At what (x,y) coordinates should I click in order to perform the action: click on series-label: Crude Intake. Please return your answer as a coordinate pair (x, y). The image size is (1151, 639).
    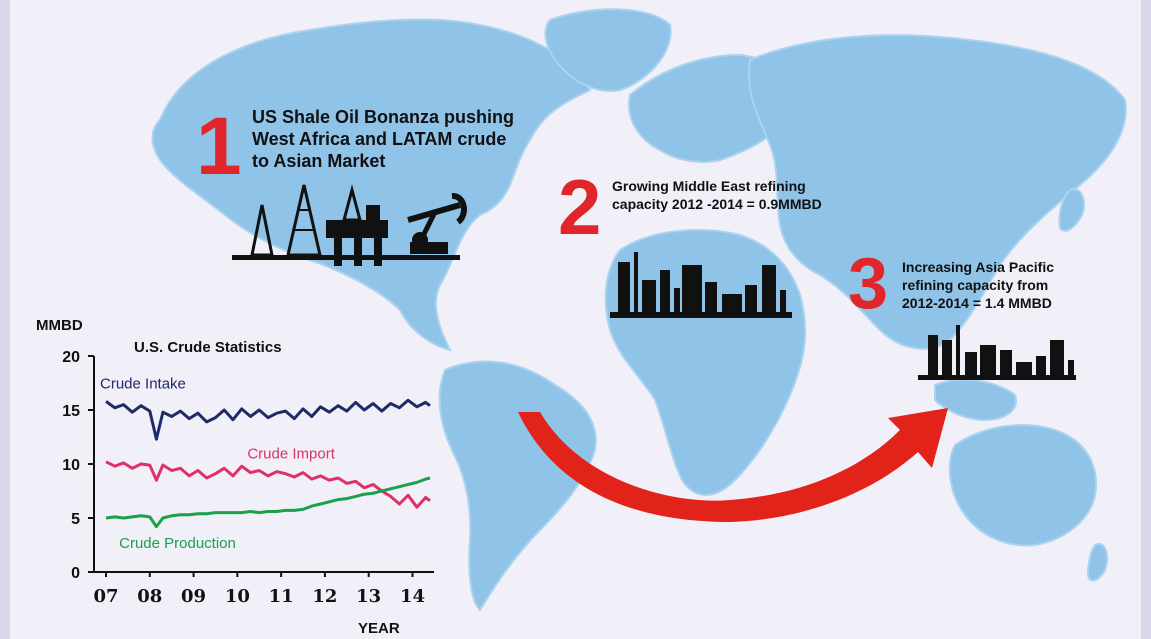
    Looking at the image, I should click on (143, 383).